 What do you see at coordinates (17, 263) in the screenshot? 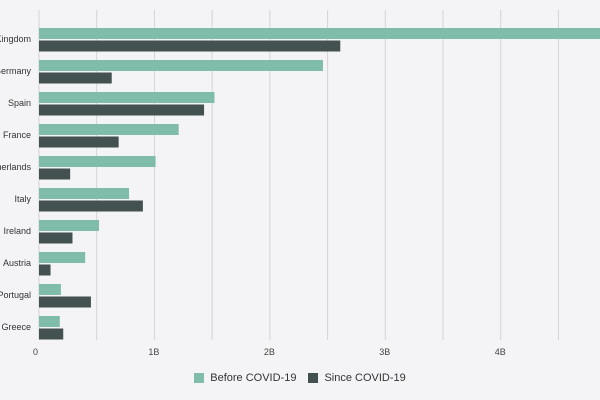
I see `category-label: Austria` at bounding box center [17, 263].